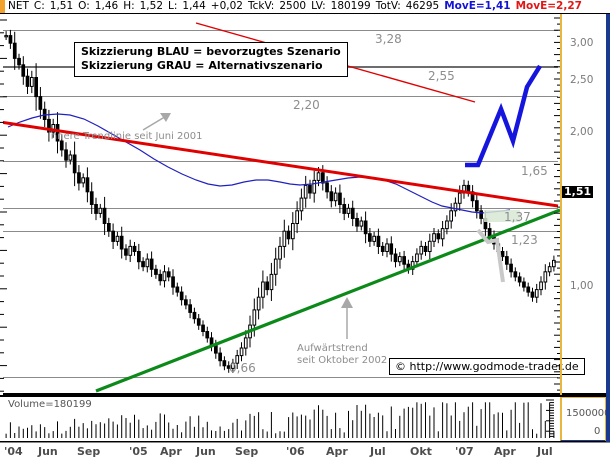 The height and width of the screenshot is (462, 610). I want to click on date-label-1: Jun, so click(48, 451).